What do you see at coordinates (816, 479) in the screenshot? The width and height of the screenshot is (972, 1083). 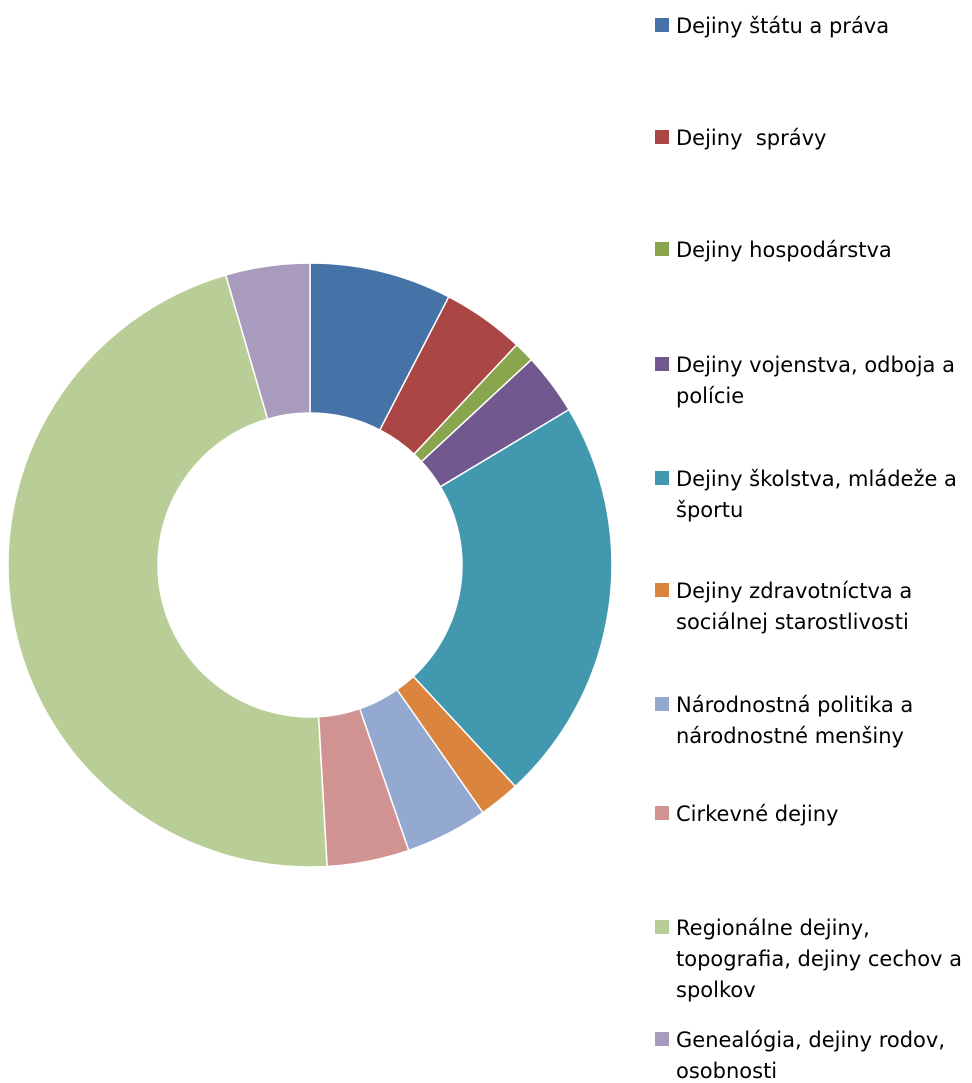 I see `legend-label-line: Dejiny školstva, mládeže a` at bounding box center [816, 479].